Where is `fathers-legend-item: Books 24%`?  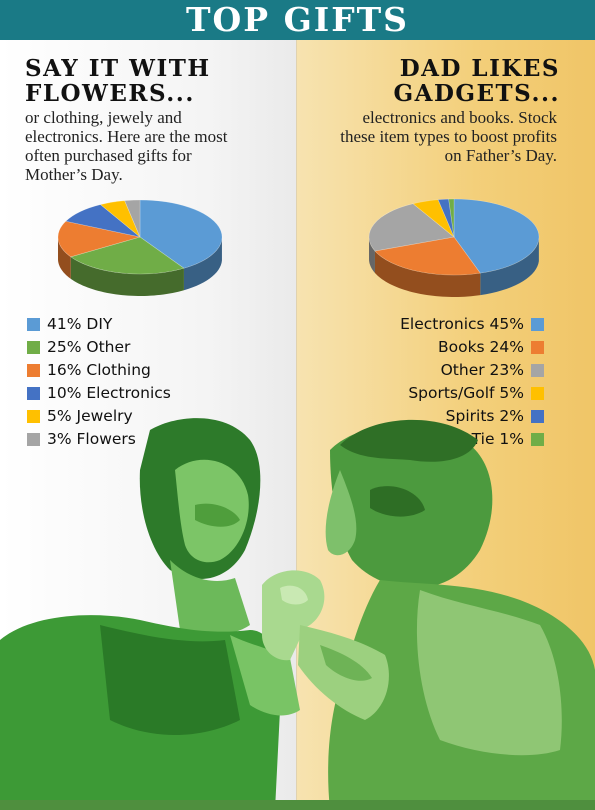 fathers-legend-item: Books 24% is located at coordinates (472, 347).